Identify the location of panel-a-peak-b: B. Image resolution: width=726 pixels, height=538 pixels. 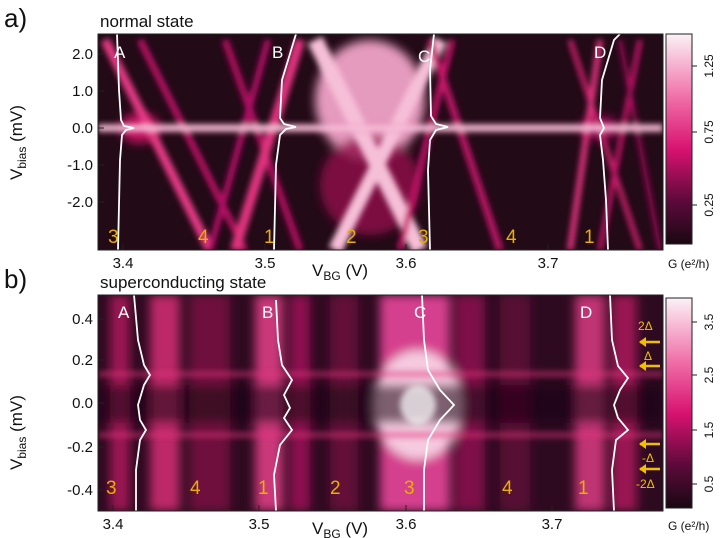
(277, 52).